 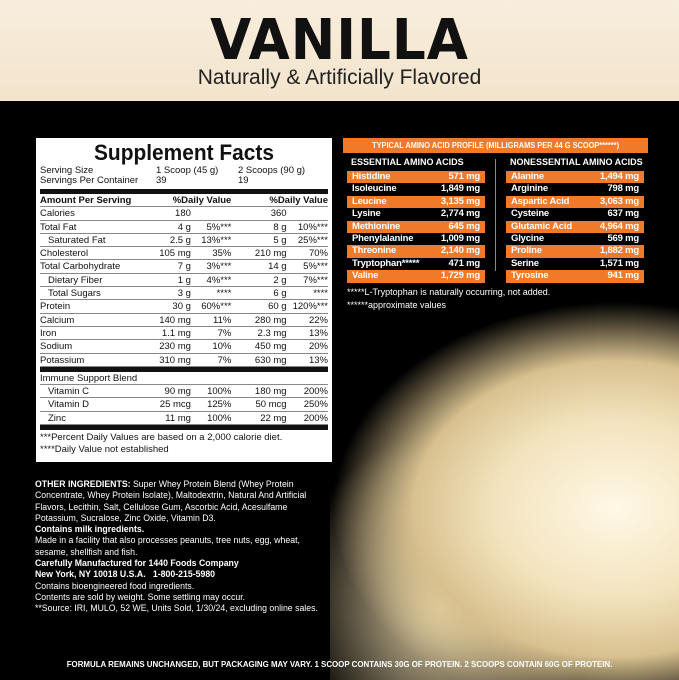 I want to click on amino-name: Valine, so click(x=365, y=276).